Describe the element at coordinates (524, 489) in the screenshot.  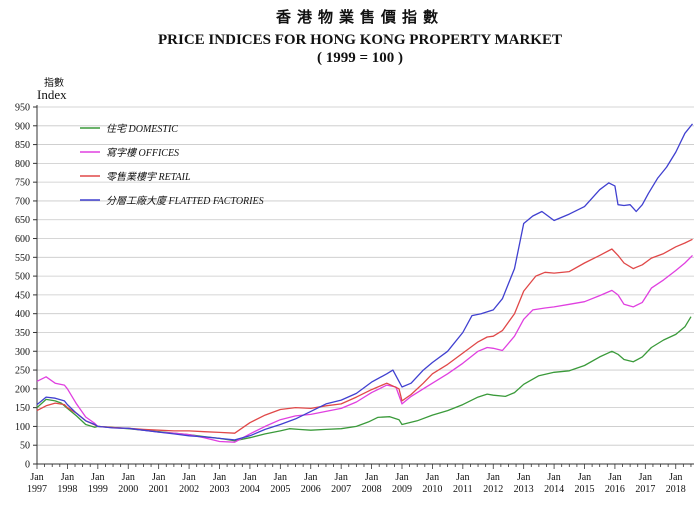
I see `x-tick-label-year: 2013` at that location.